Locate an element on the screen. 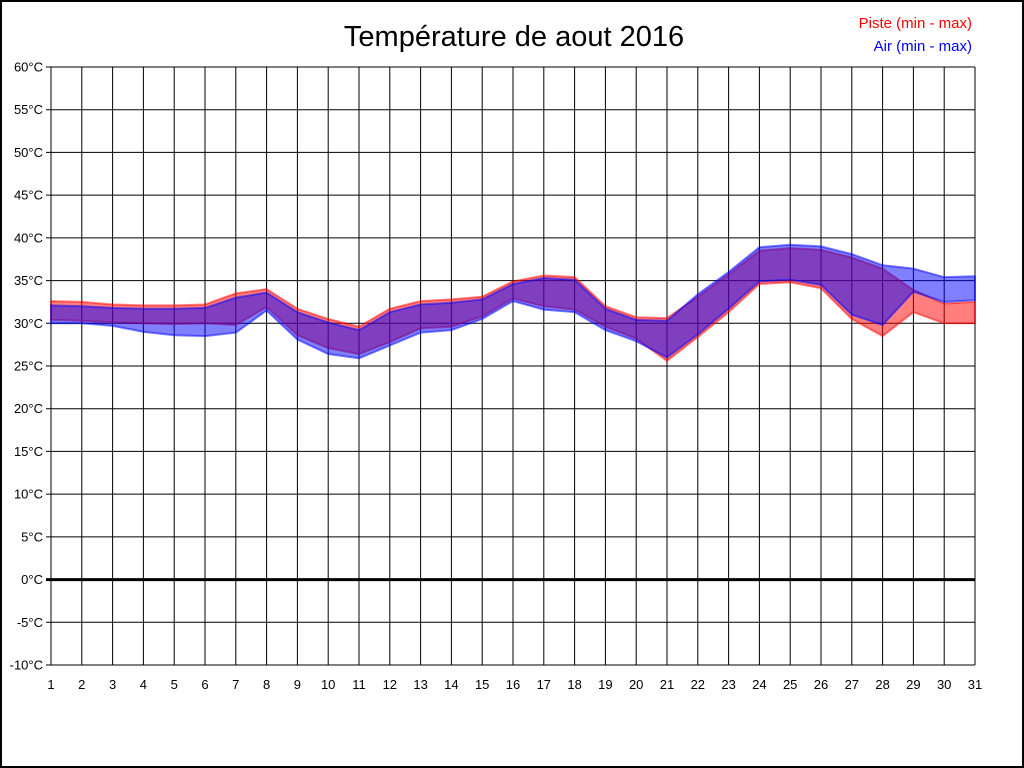  x-tick-label: 27 is located at coordinates (852, 684).